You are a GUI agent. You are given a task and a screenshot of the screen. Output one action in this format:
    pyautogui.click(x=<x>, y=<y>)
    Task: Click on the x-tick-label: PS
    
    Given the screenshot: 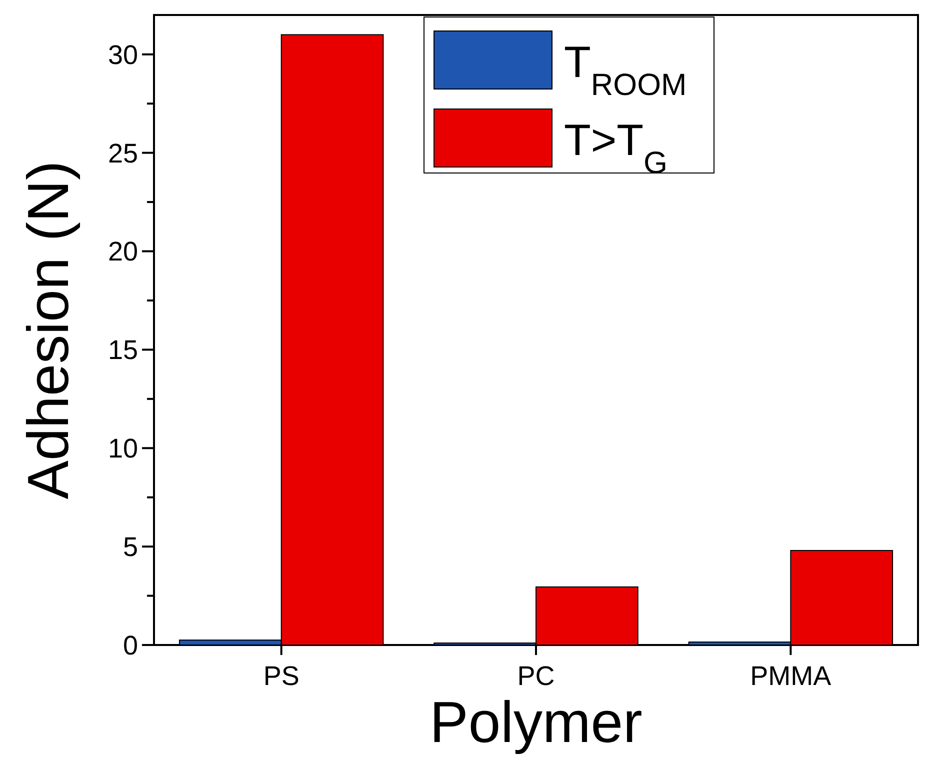 What is the action you would take?
    pyautogui.click(x=281, y=676)
    